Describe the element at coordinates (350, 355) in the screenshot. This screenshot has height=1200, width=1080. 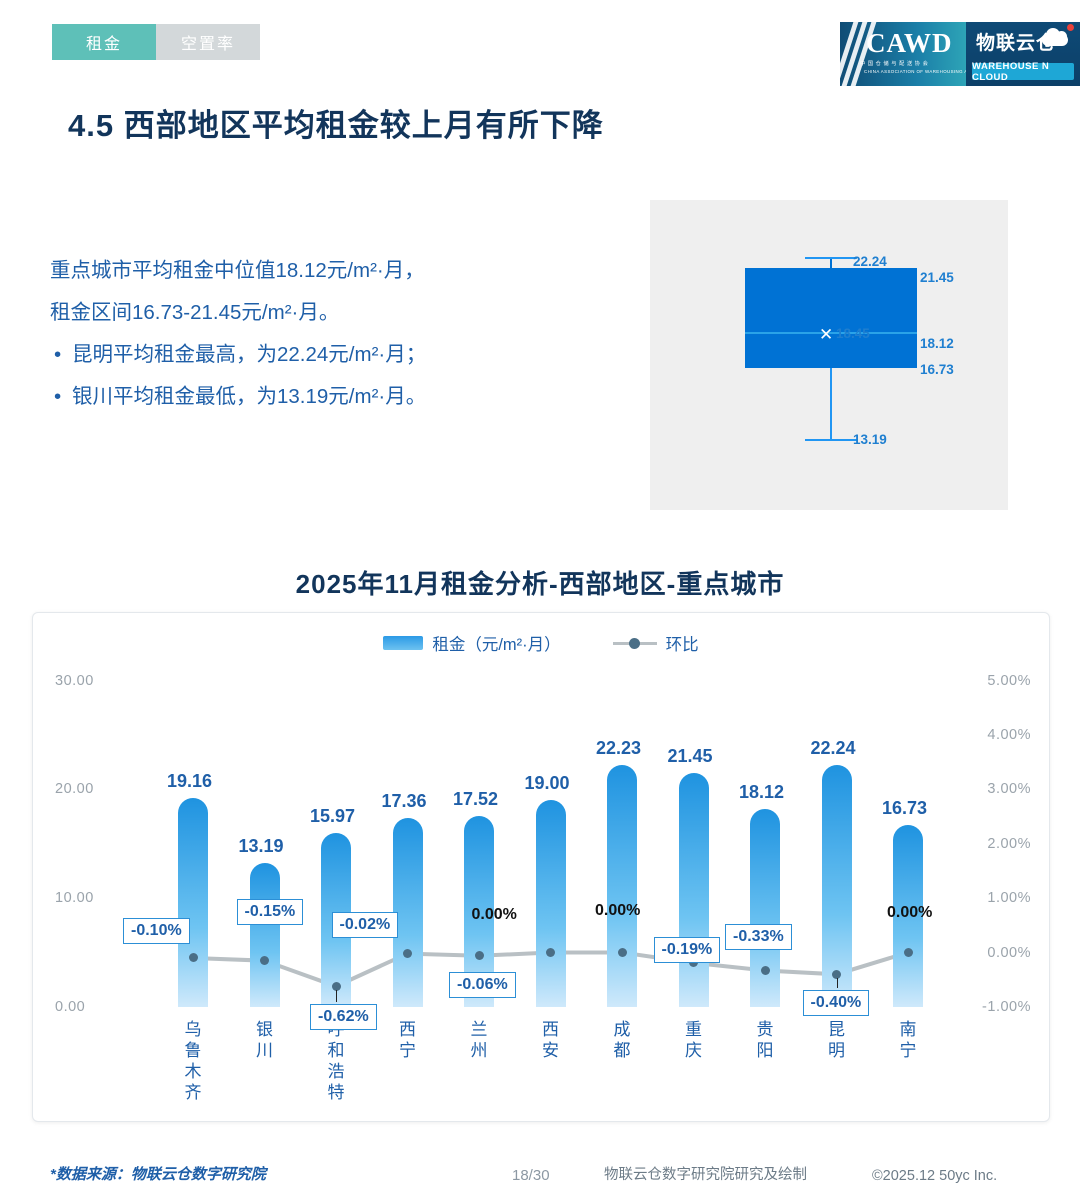
I see `summary-bullet-1: 昆明平均租金最高，为22.24元/m²·月；` at that location.